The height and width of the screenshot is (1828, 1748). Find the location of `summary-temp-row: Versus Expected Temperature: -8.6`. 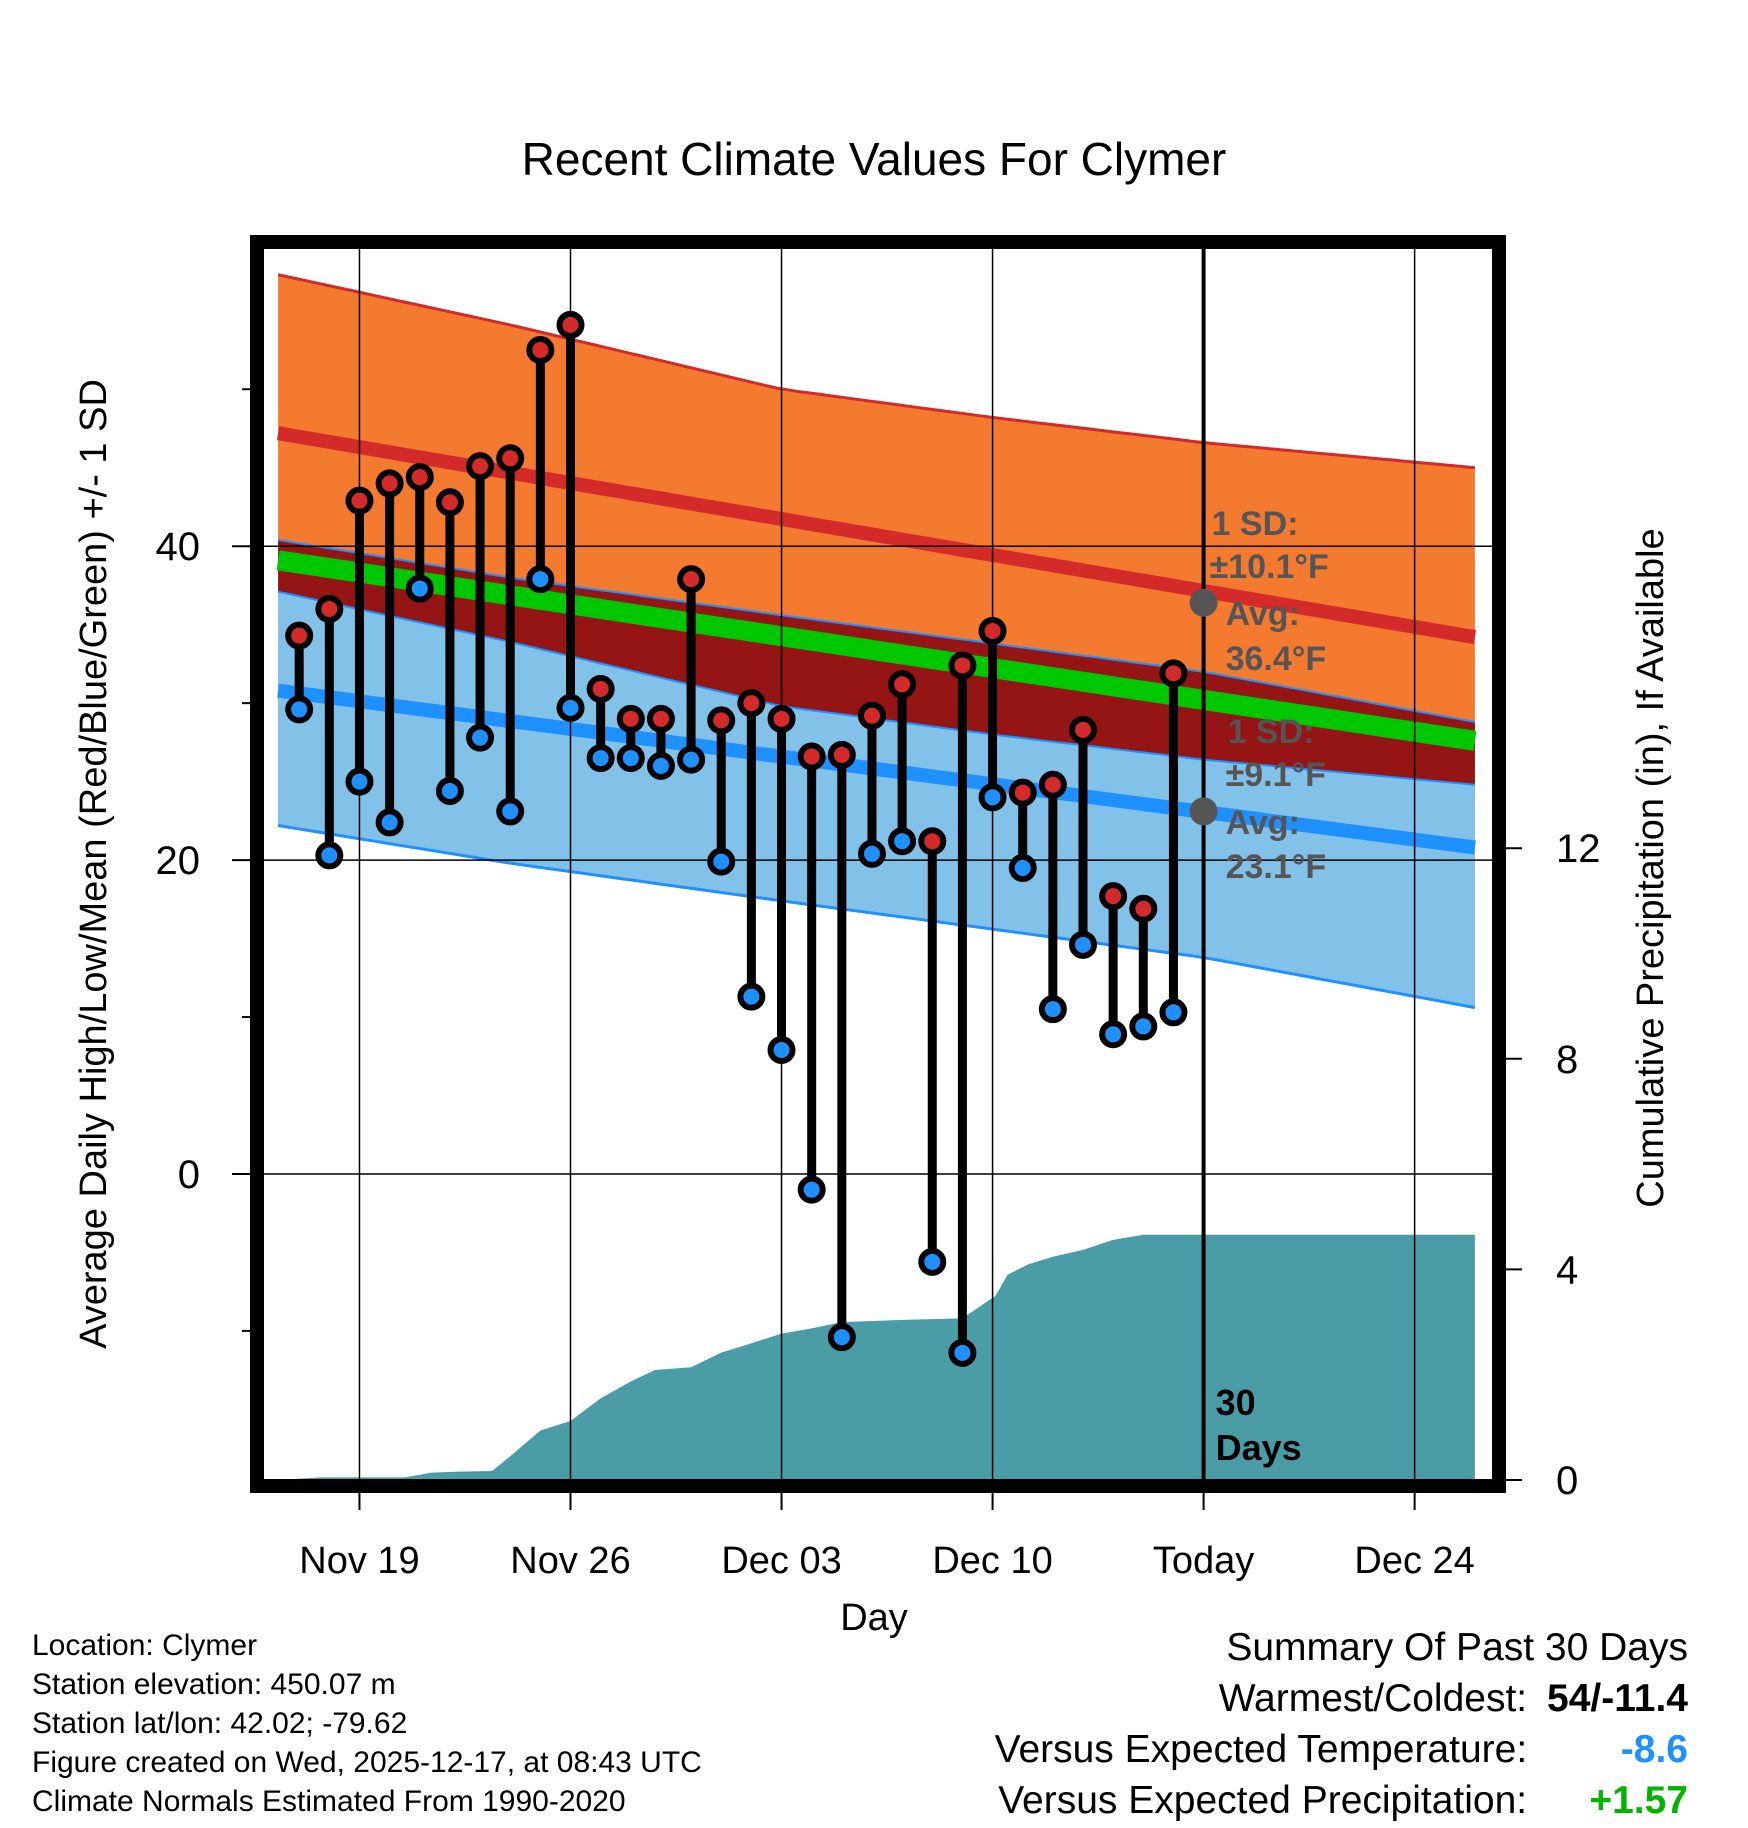

summary-temp-row: Versus Expected Temperature: -8.6 is located at coordinates (1238, 1749).